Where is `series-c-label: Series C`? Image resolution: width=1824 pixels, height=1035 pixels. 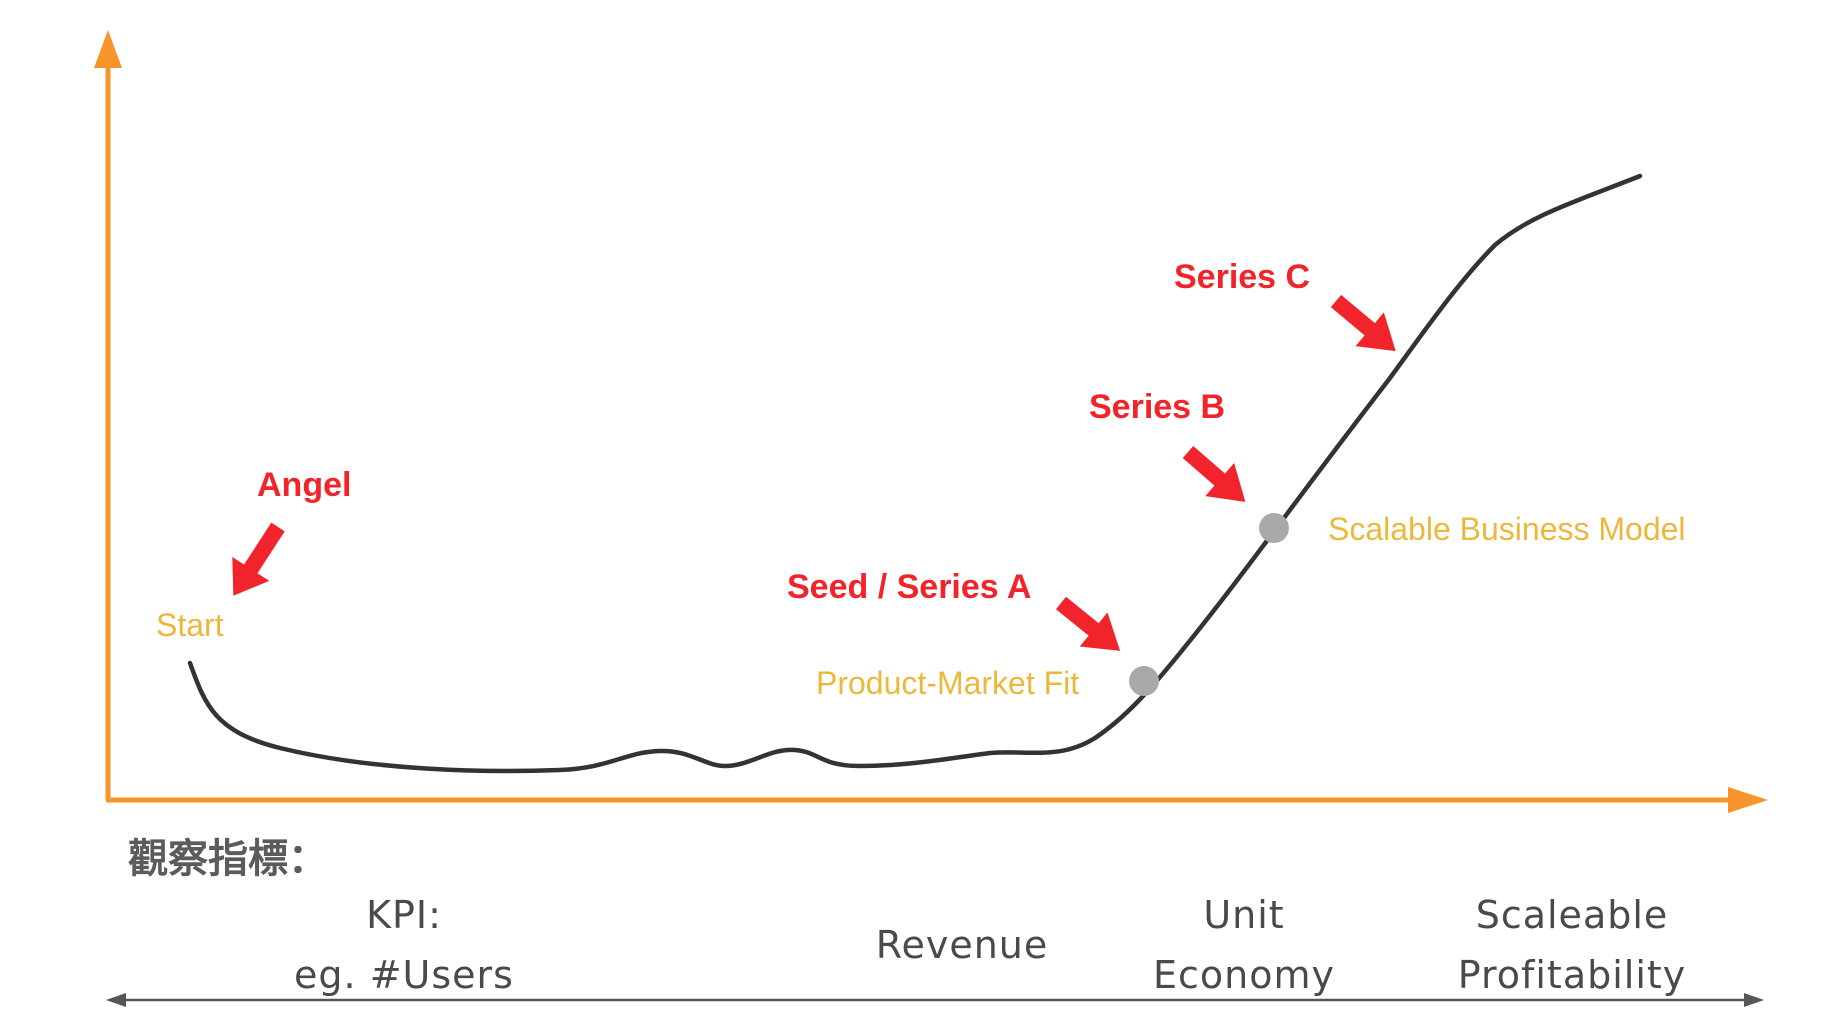 series-c-label: Series C is located at coordinates (1242, 277).